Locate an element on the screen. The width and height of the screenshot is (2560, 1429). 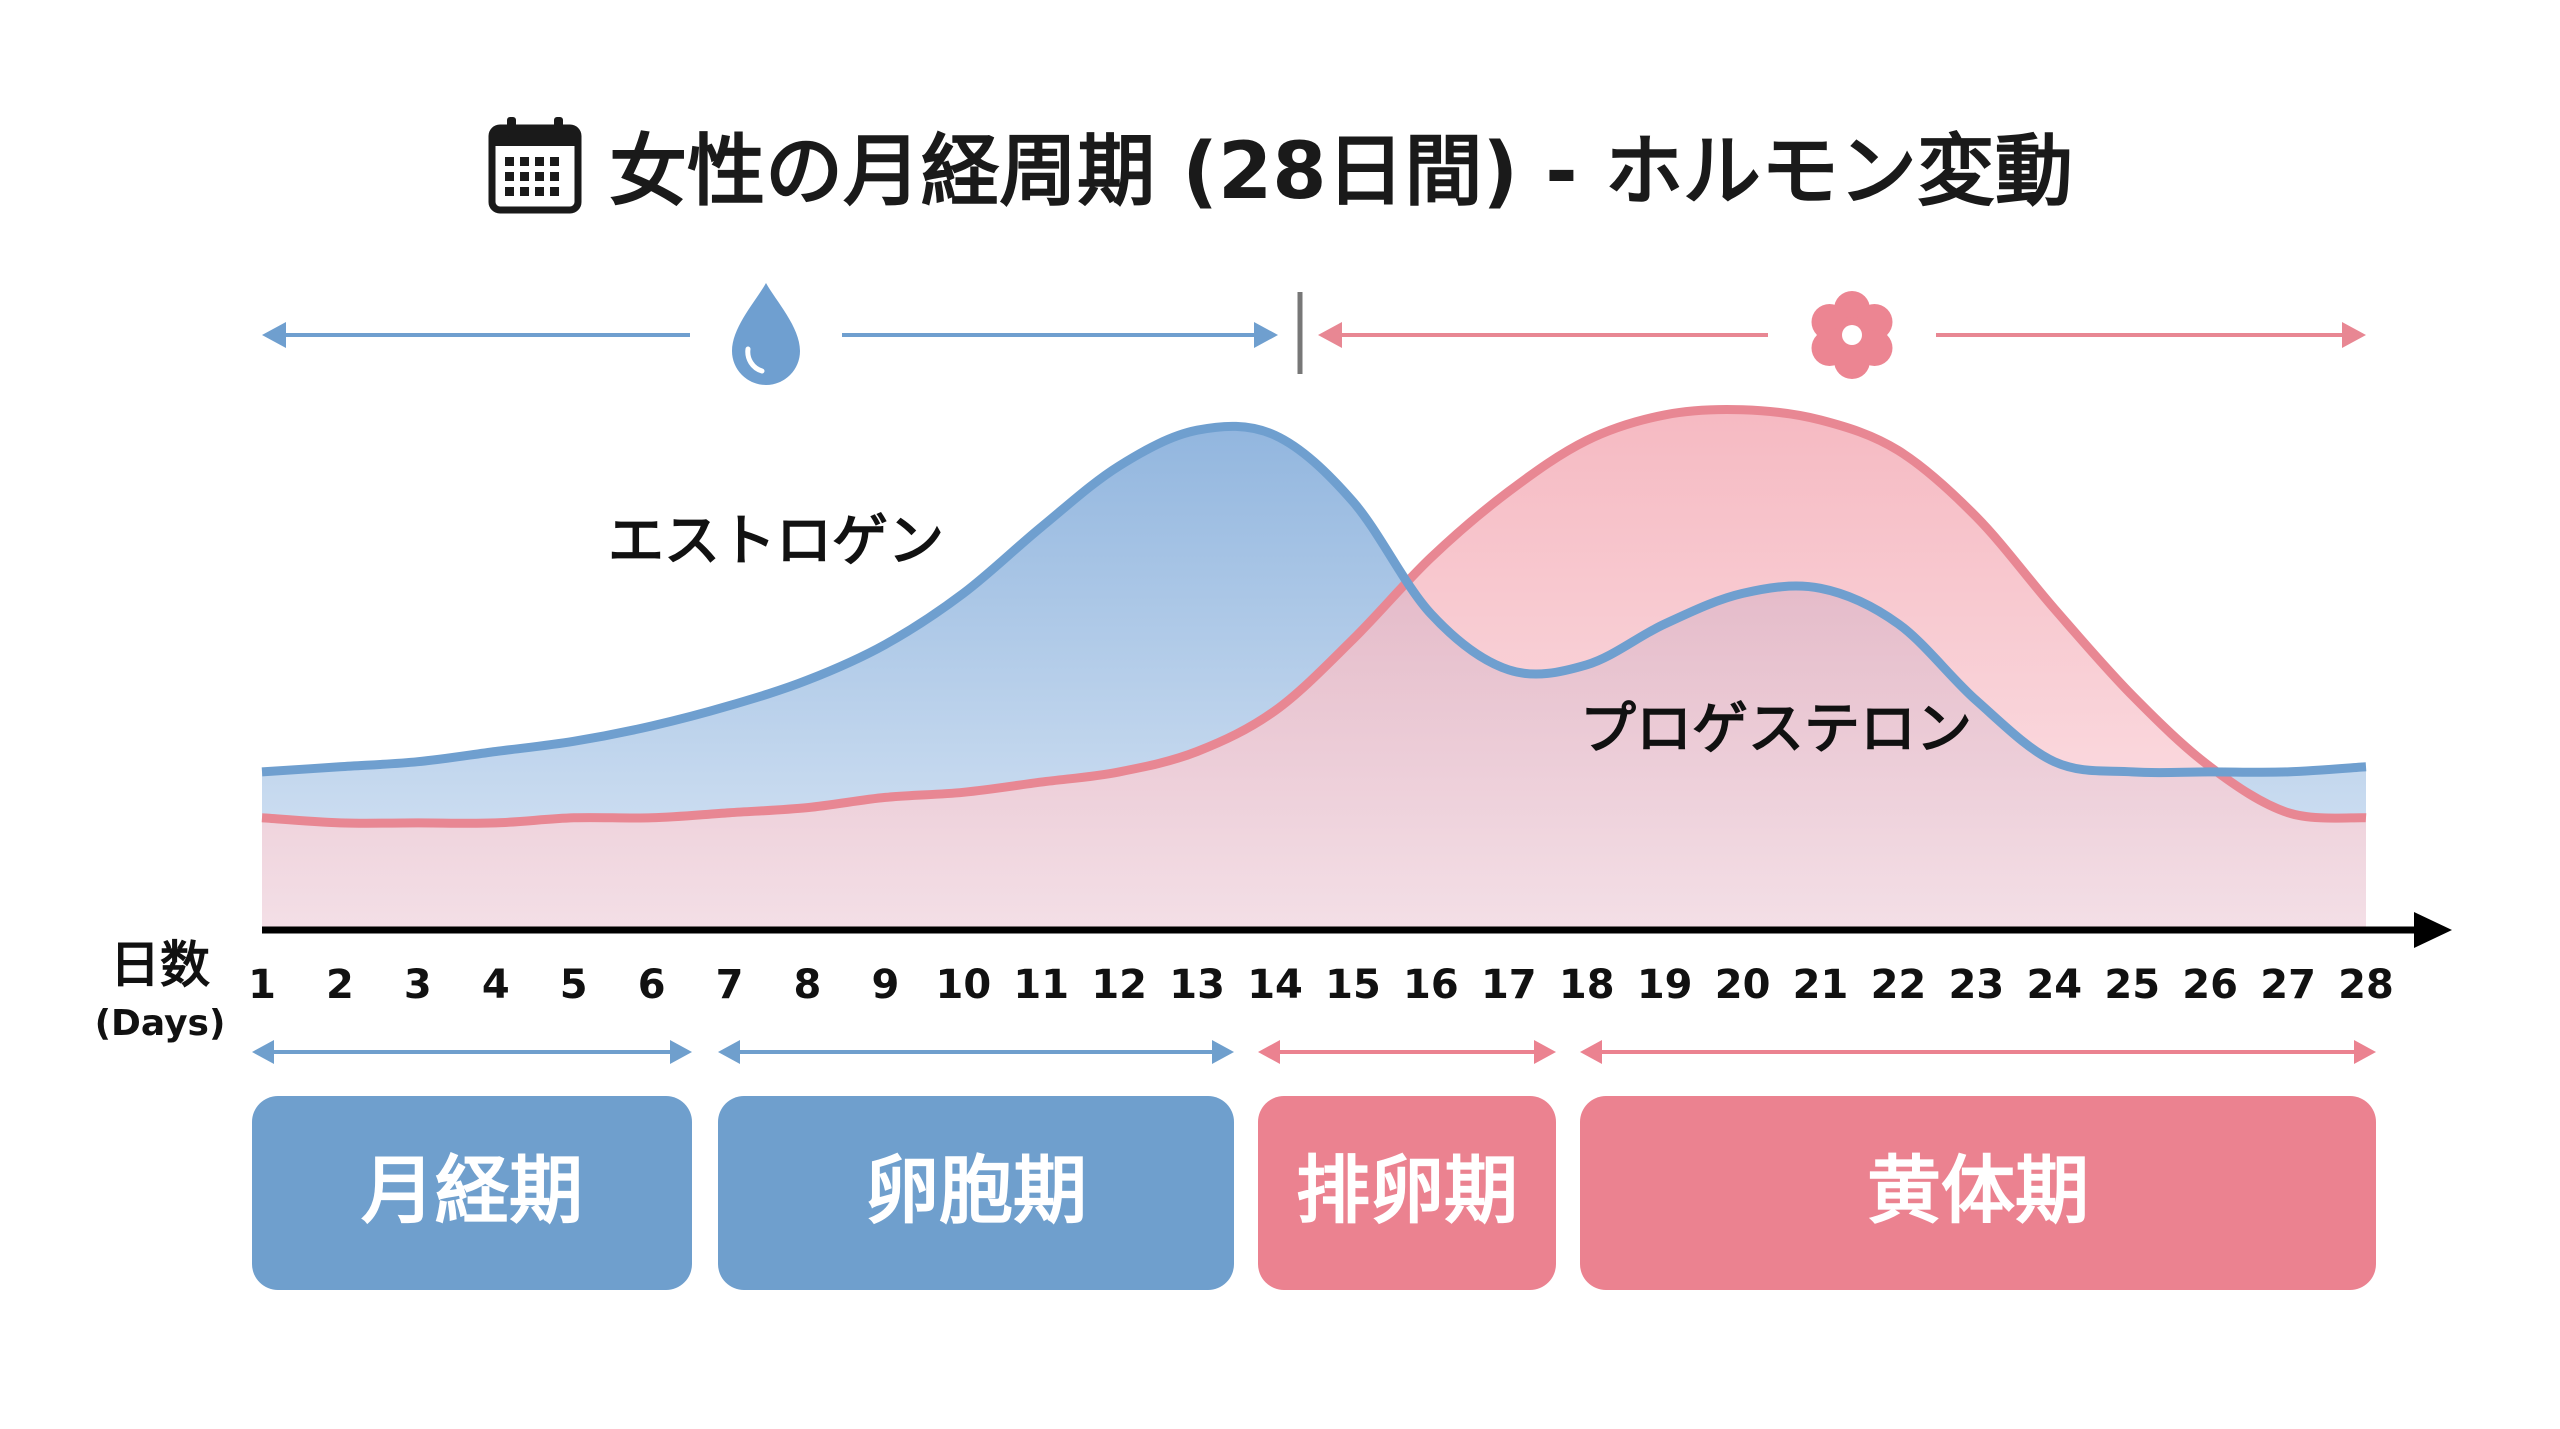
x-tick-label: 28 is located at coordinates (2366, 985).